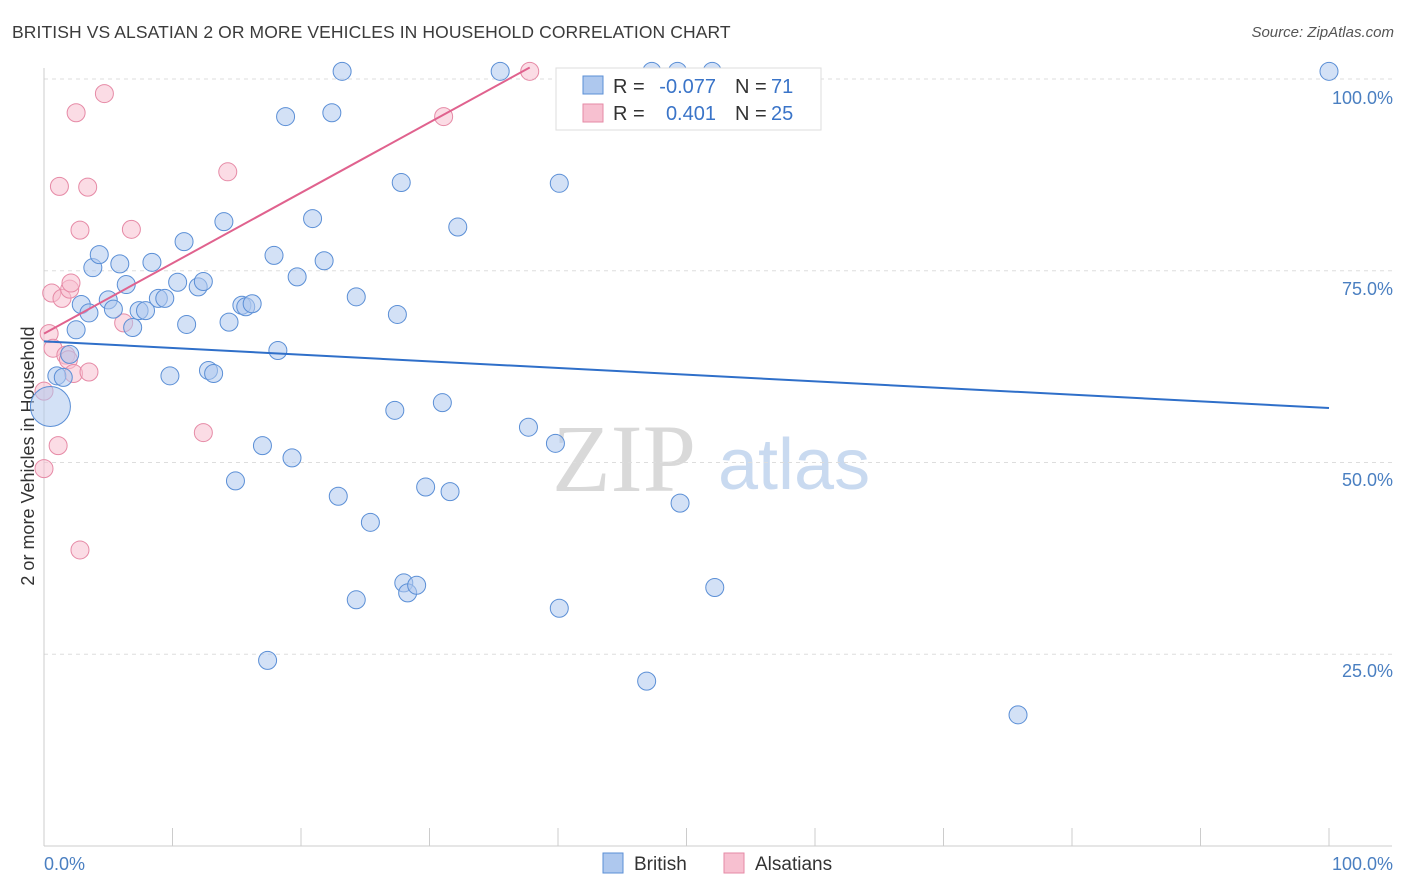 The width and height of the screenshot is (1406, 892). I want to click on chart-source: Source: ZipAtlas.com, so click(1322, 32).